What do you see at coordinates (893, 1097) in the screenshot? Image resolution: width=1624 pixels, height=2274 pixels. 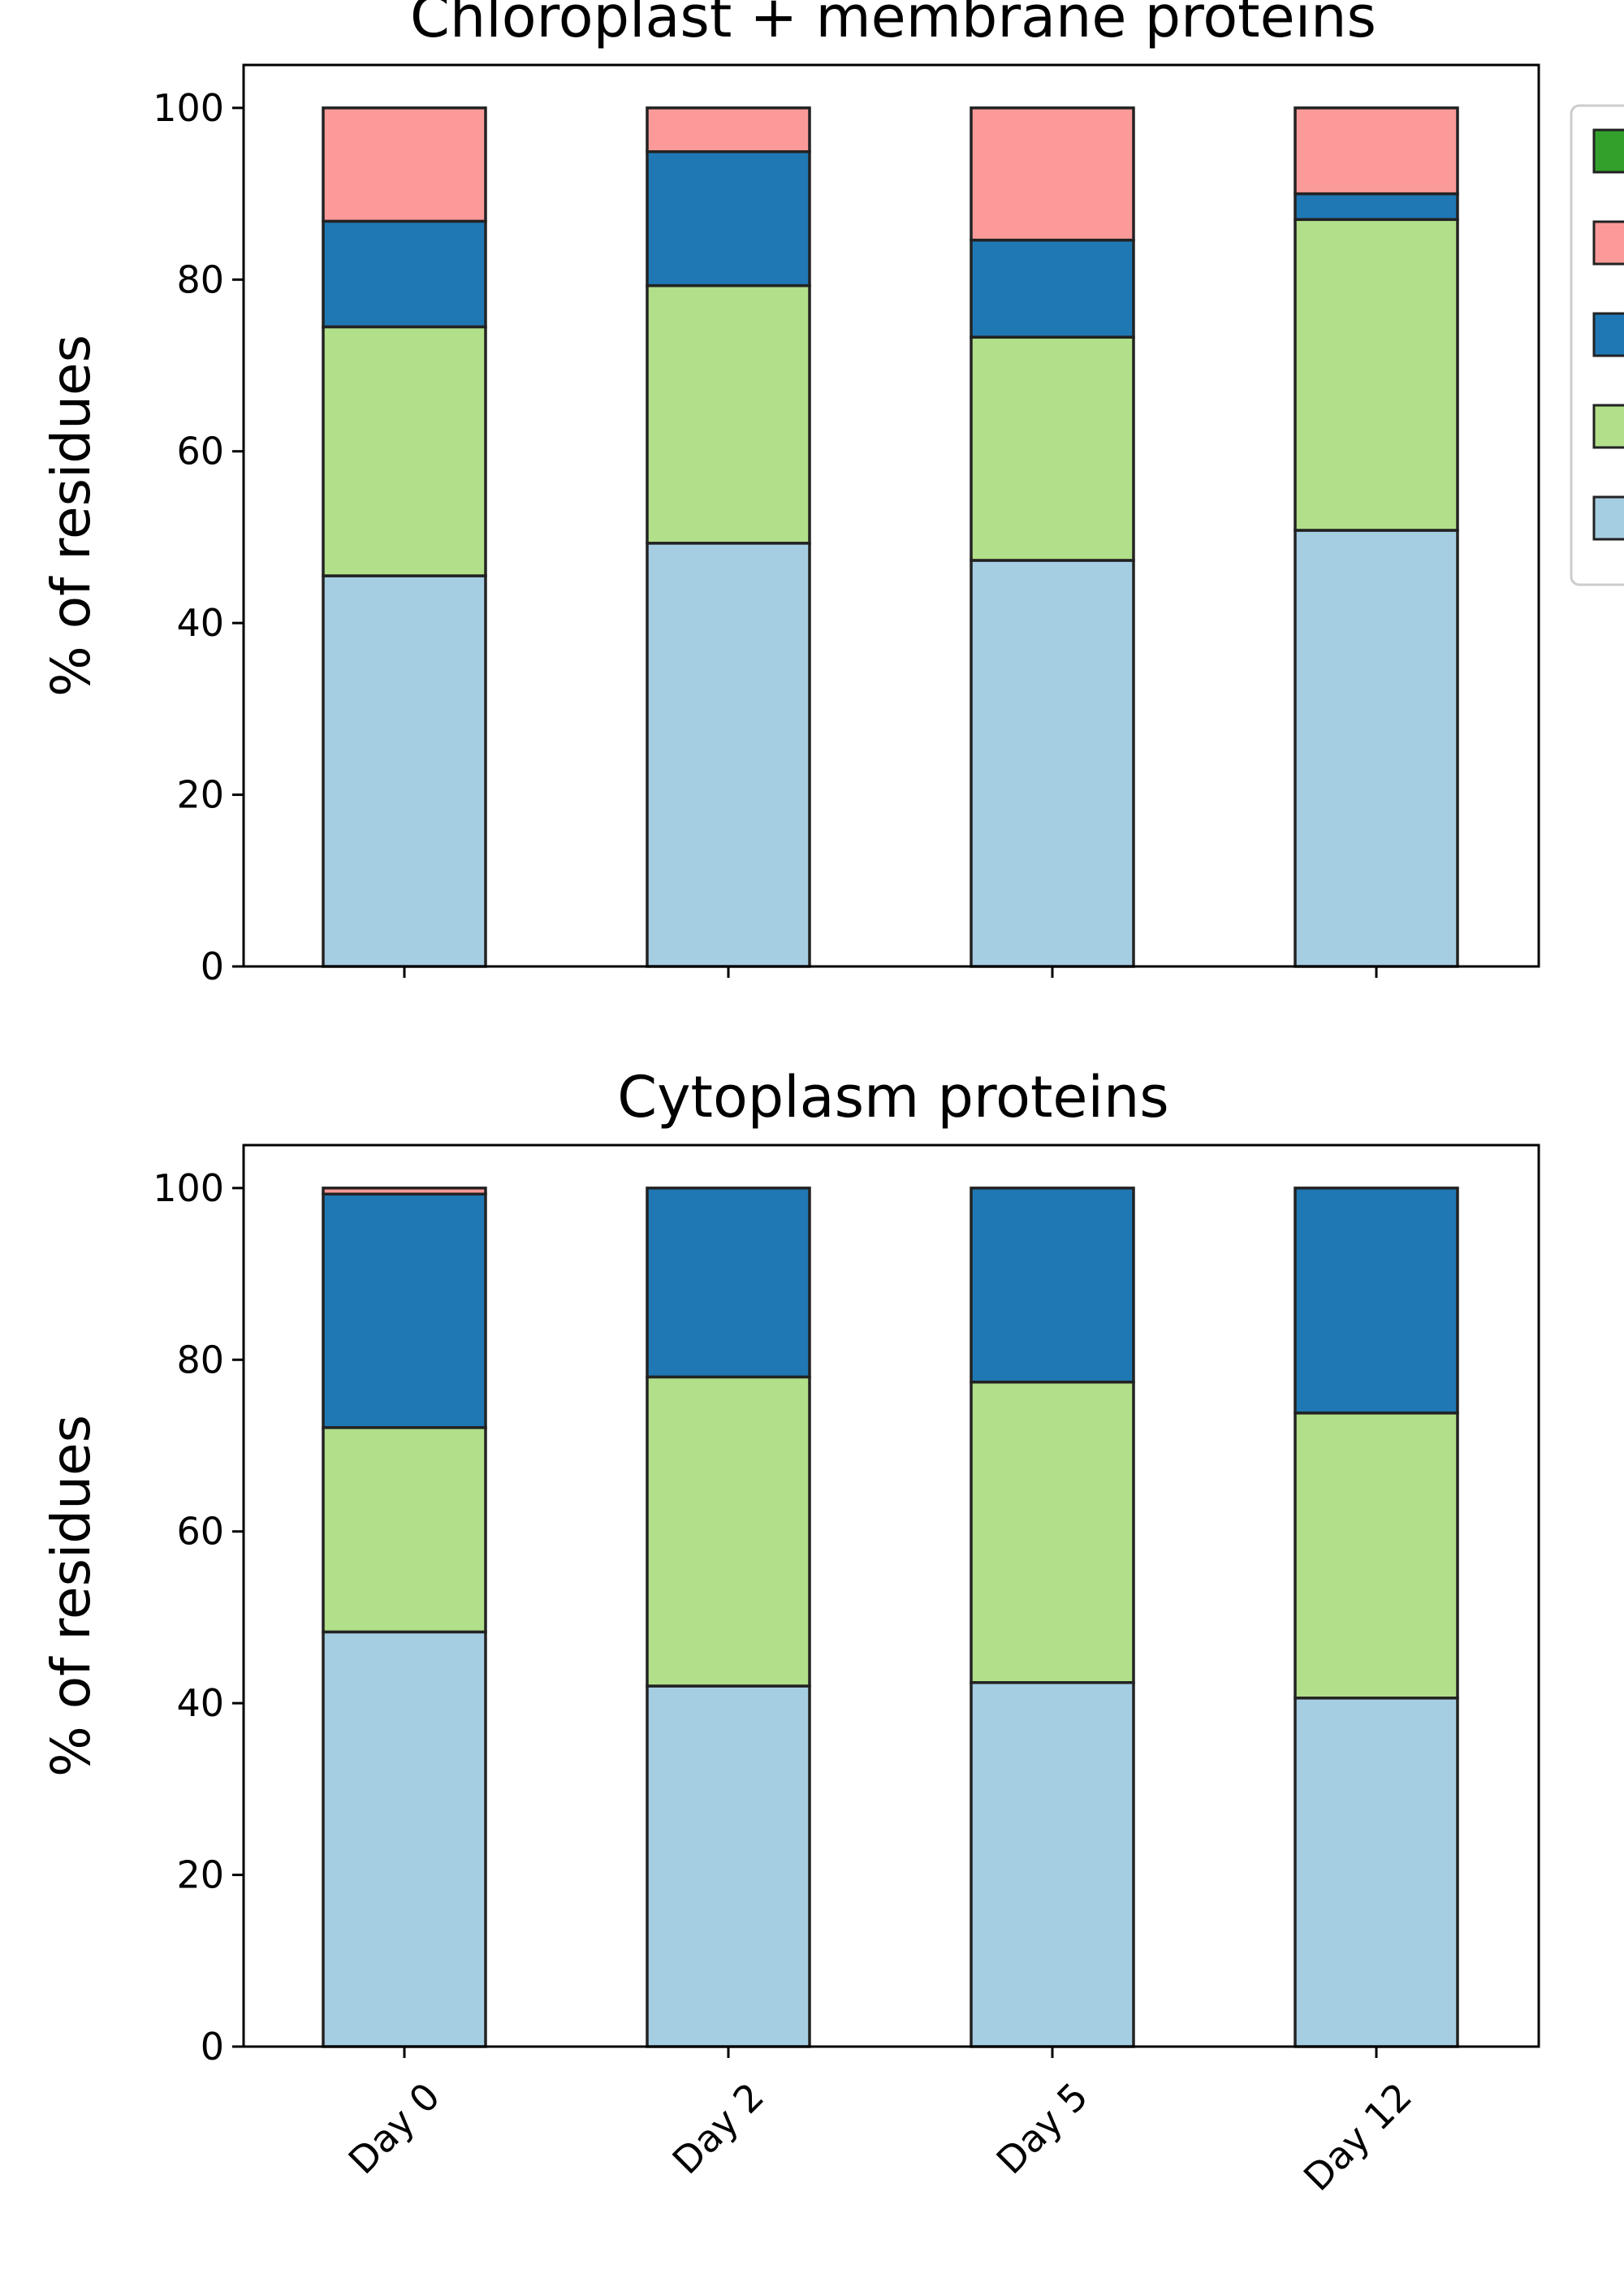 I see `chart-title: Cytoplasm proteins` at bounding box center [893, 1097].